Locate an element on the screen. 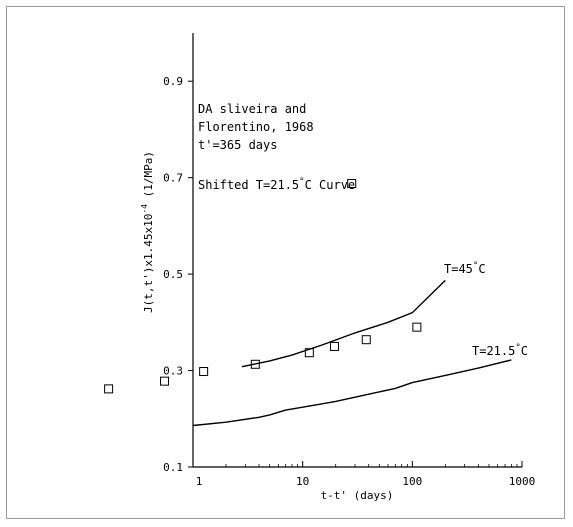 Image resolution: width=573 pixels, height=527 pixels. curve-21-label: T=21.5°C is located at coordinates (500, 350).